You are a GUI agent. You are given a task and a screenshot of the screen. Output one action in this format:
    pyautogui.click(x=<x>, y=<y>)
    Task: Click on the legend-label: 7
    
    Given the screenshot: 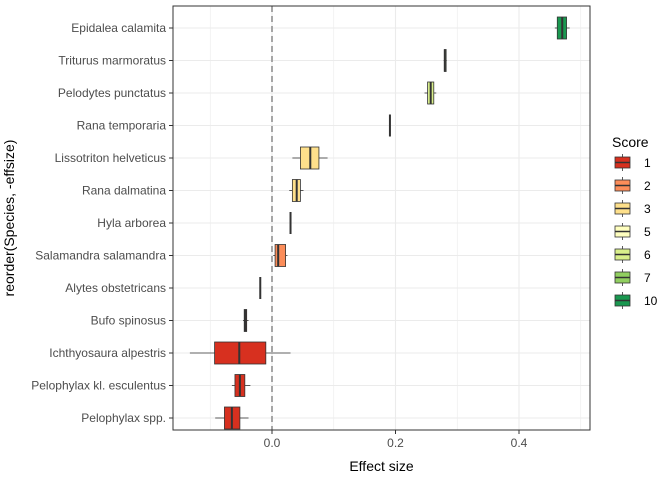 What is the action you would take?
    pyautogui.click(x=647, y=278)
    